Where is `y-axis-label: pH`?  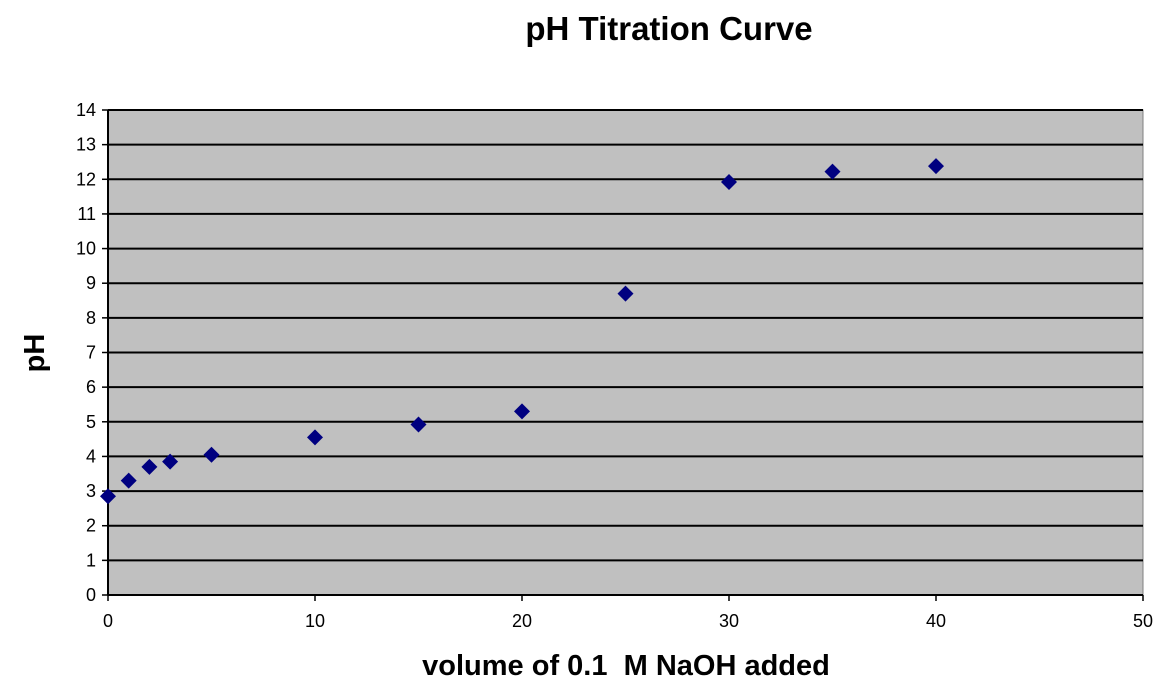
y-axis-label: pH is located at coordinates (35, 353).